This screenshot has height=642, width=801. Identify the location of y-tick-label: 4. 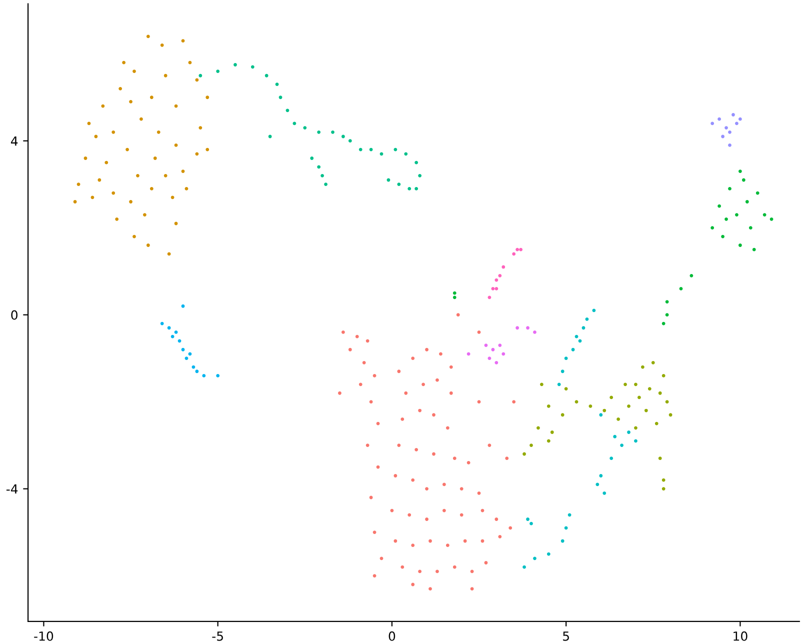
(14, 141).